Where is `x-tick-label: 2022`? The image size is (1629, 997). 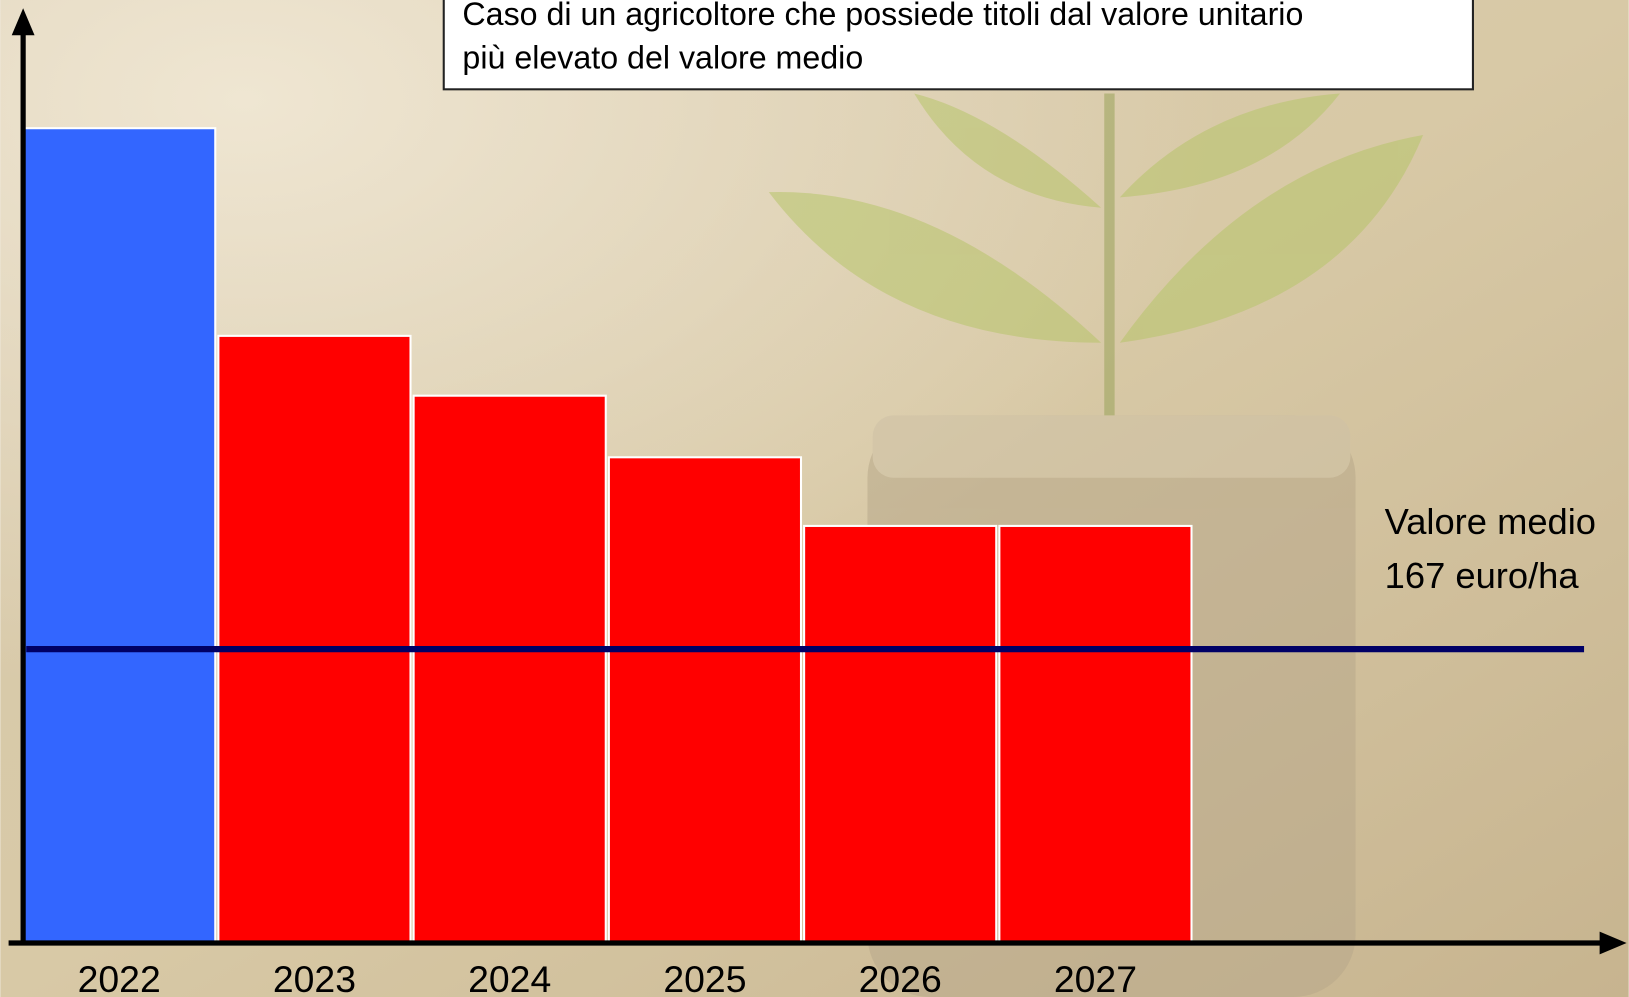 x-tick-label: 2022 is located at coordinates (119, 977).